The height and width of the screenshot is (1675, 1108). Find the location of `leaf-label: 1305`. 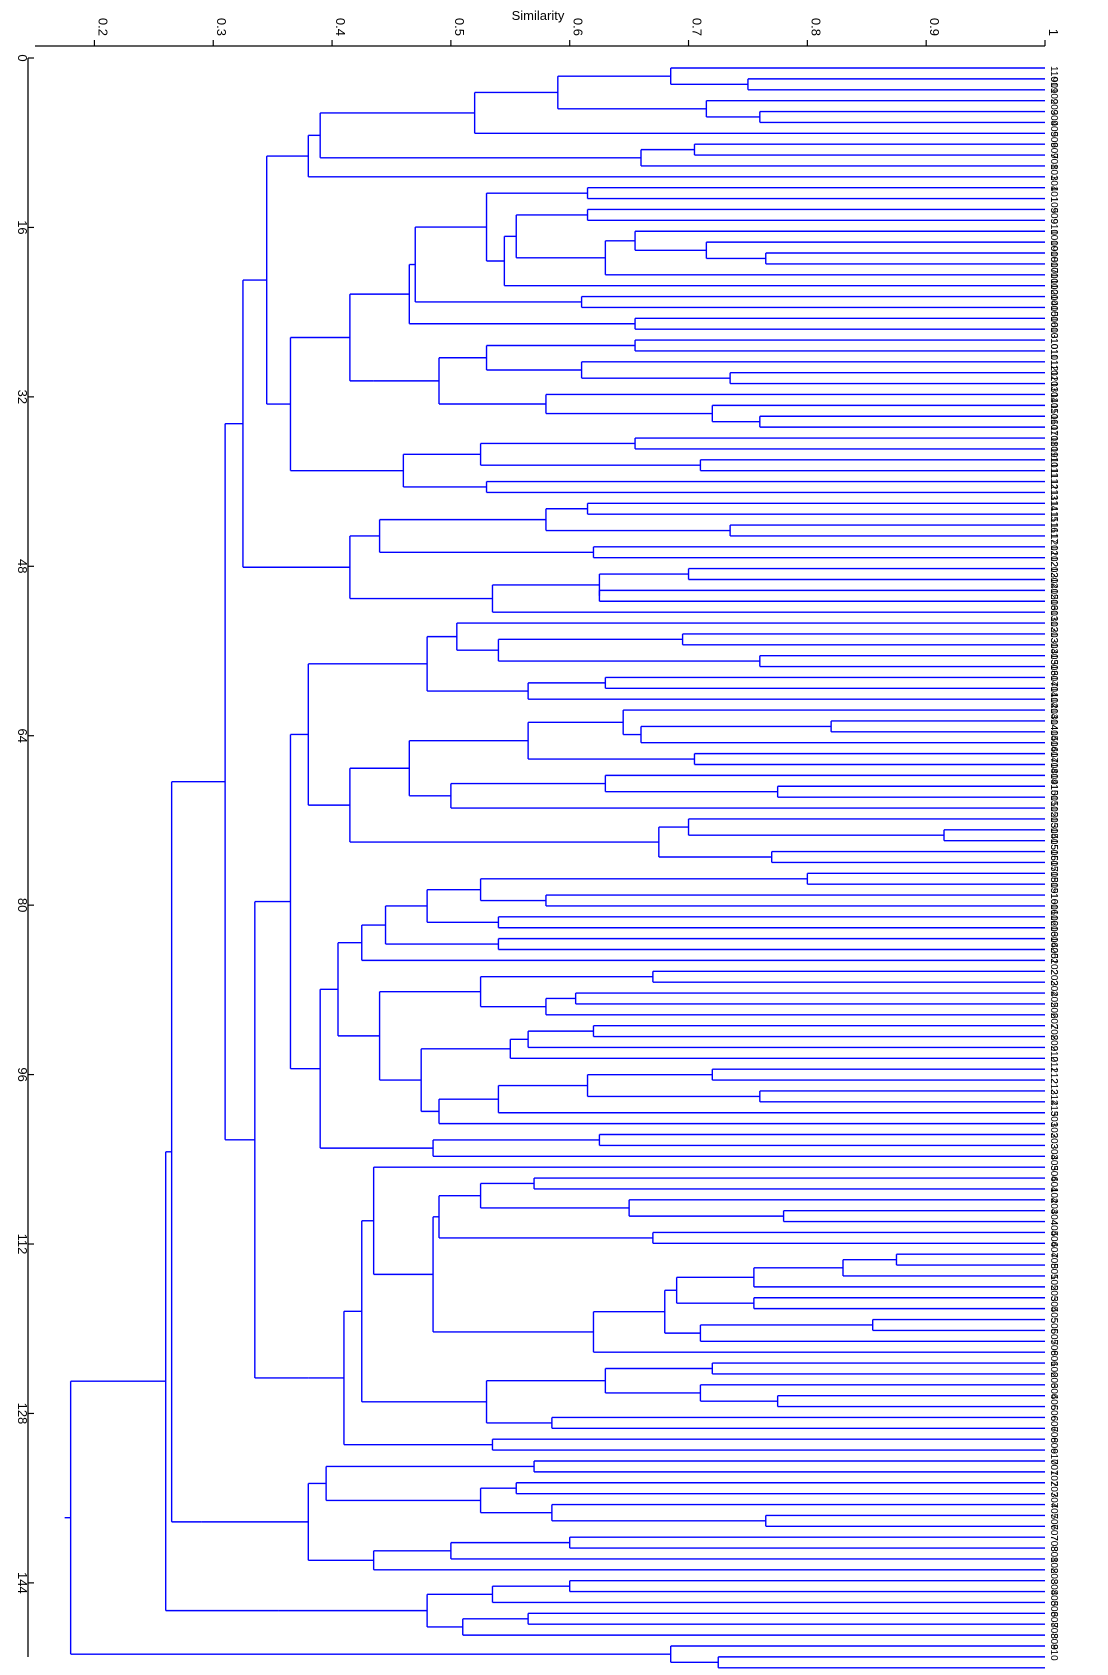

leaf-label: 1305 is located at coordinates (1053, 654).